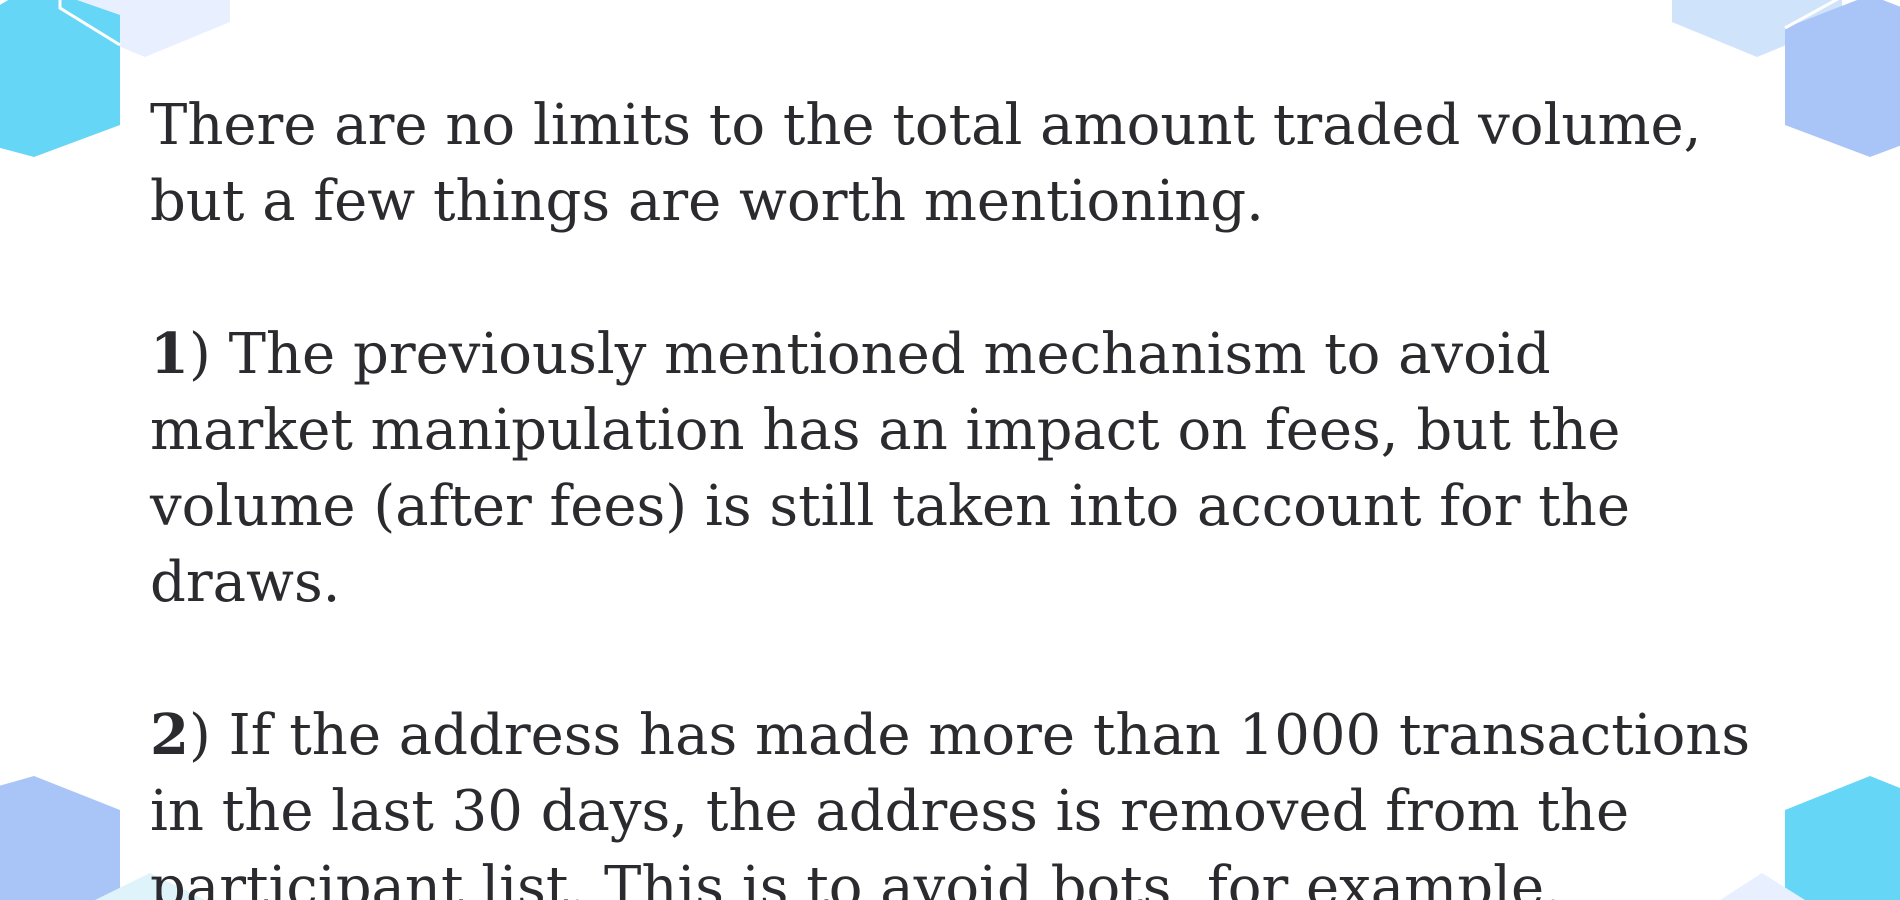 The image size is (1900, 900). Describe the element at coordinates (169, 735) in the screenshot. I see `list-item-number: 2` at that location.